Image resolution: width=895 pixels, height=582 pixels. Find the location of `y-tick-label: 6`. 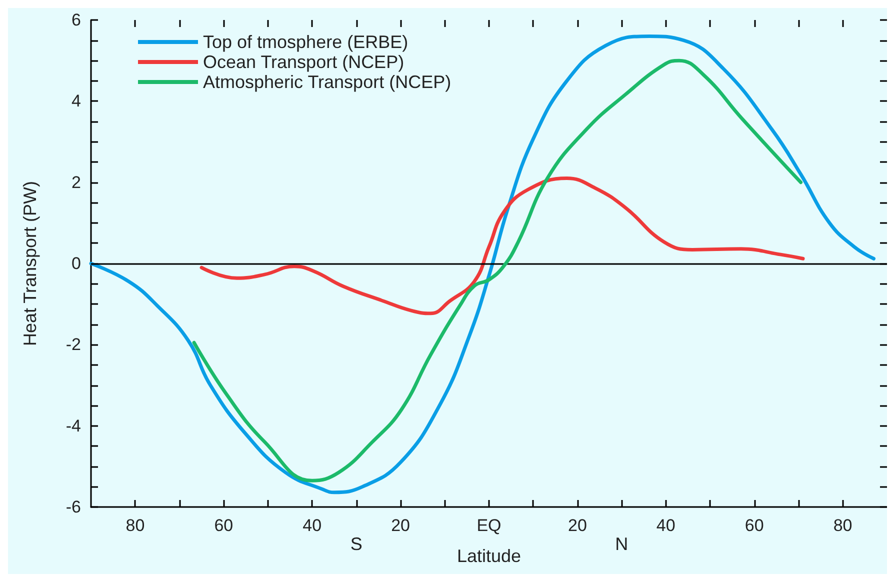

y-tick-label: 6 is located at coordinates (76, 20).